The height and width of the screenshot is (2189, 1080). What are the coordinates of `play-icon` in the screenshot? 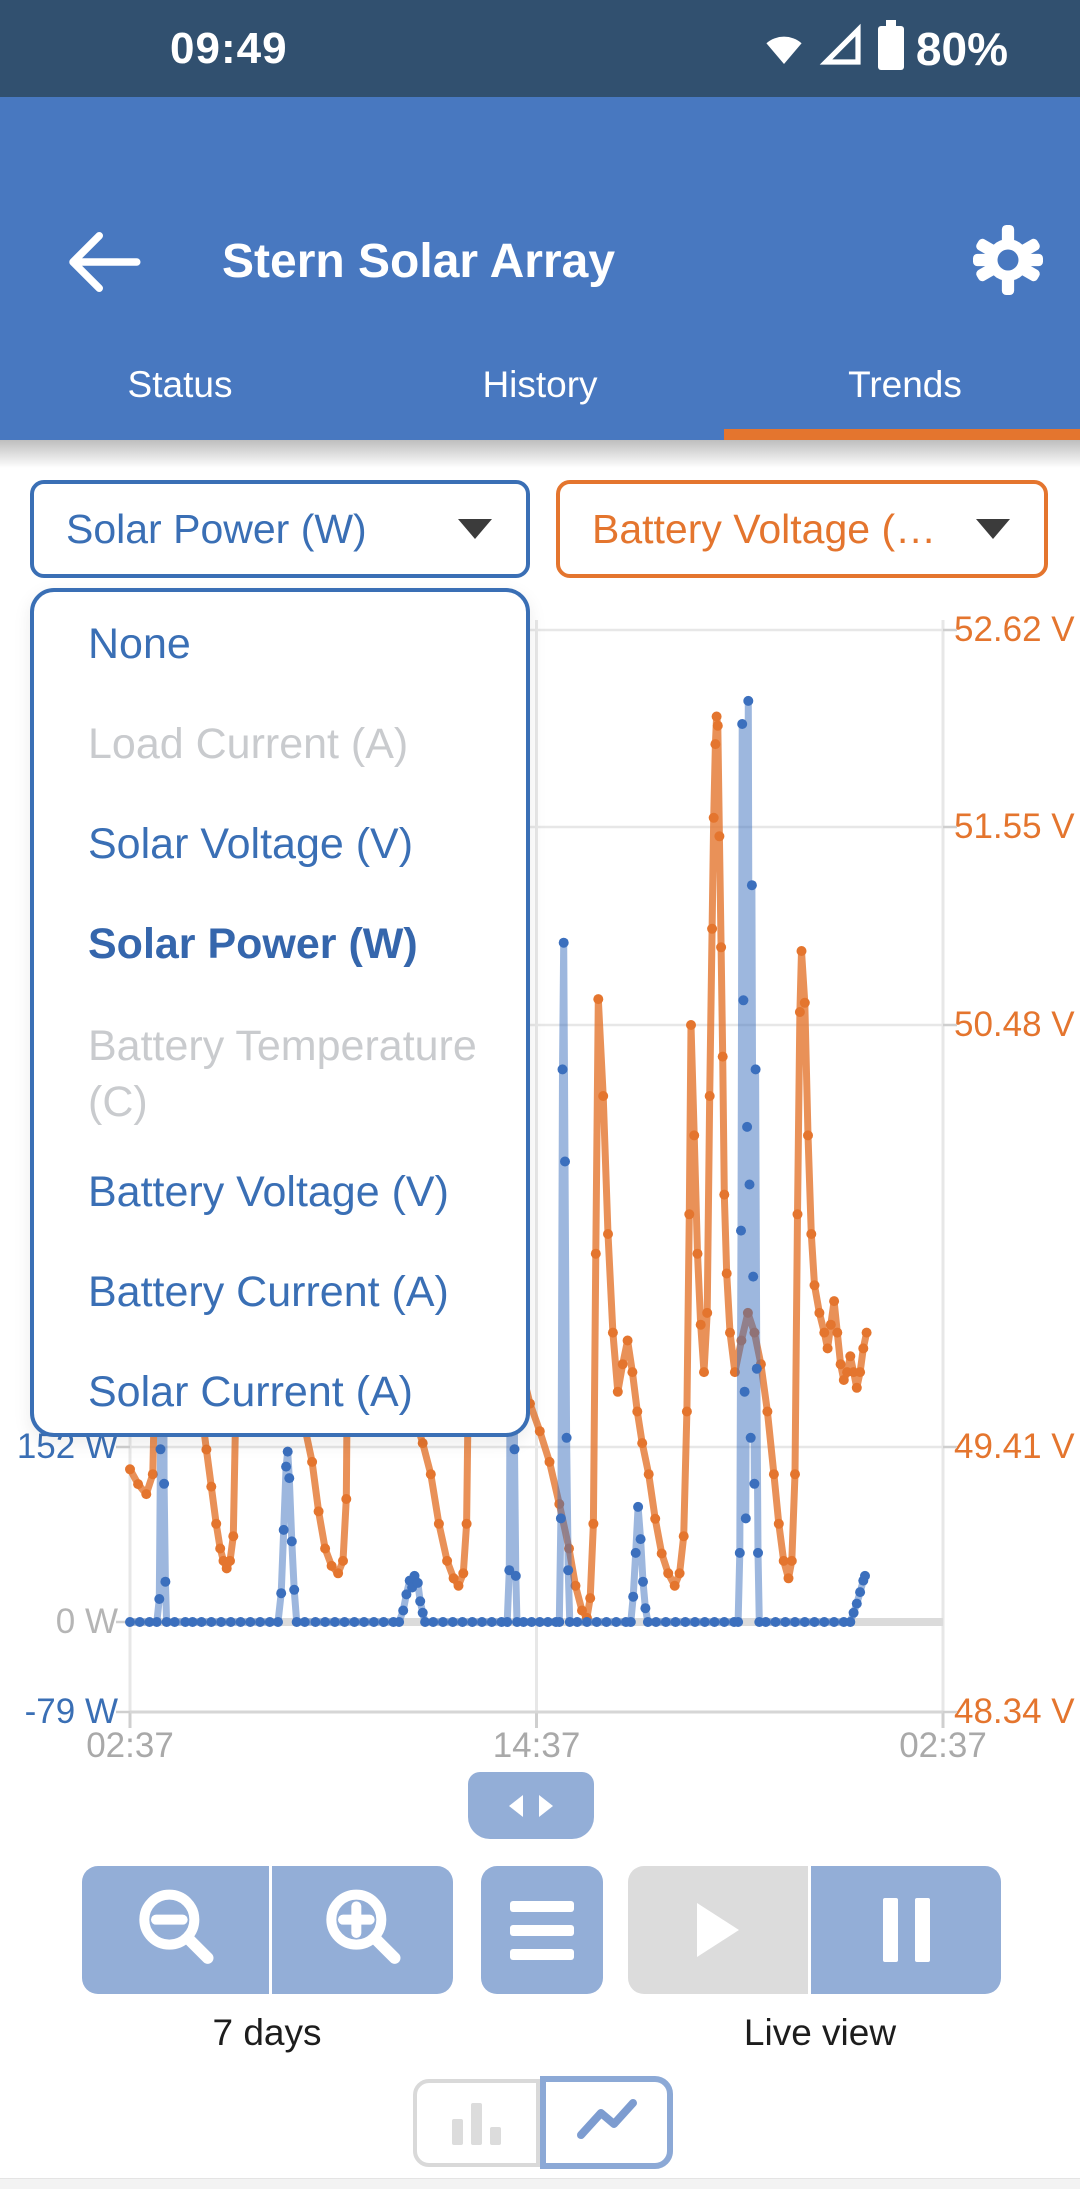 It's located at (718, 1930).